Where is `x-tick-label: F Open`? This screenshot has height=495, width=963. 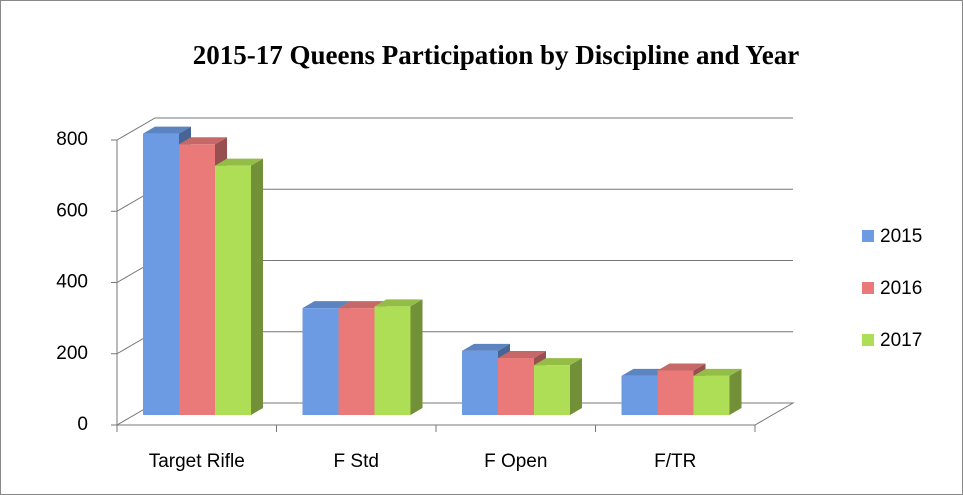
x-tick-label: F Open is located at coordinates (515, 461).